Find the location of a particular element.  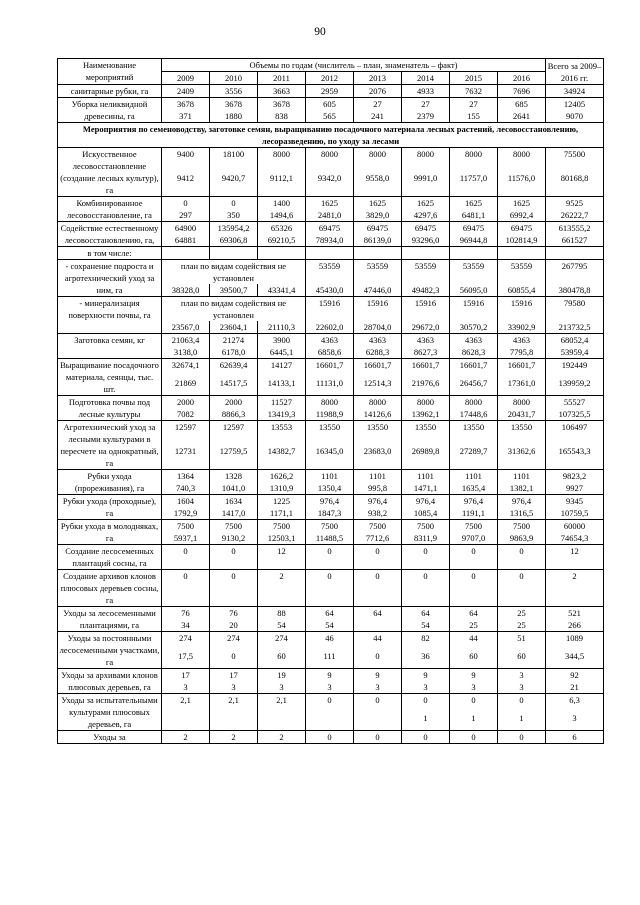

table-row: Уходы за 2 2 2 0 0 0 0 0 6 is located at coordinates (331, 737).